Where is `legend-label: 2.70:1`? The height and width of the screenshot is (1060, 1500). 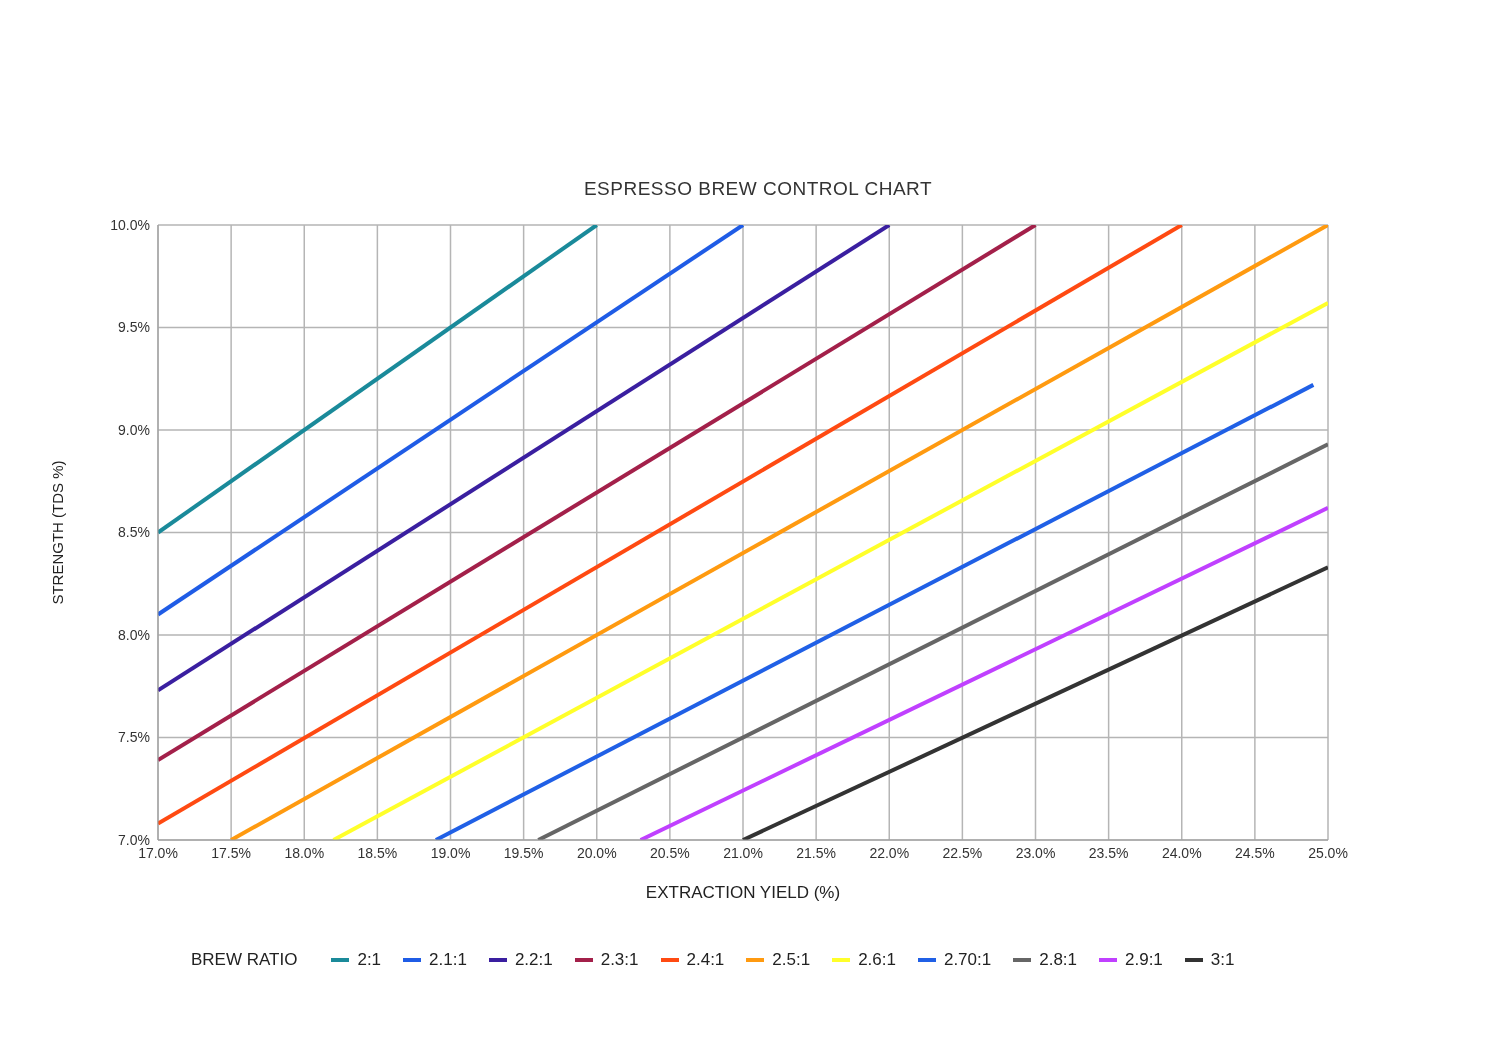
legend-label: 2.70:1 is located at coordinates (967, 960).